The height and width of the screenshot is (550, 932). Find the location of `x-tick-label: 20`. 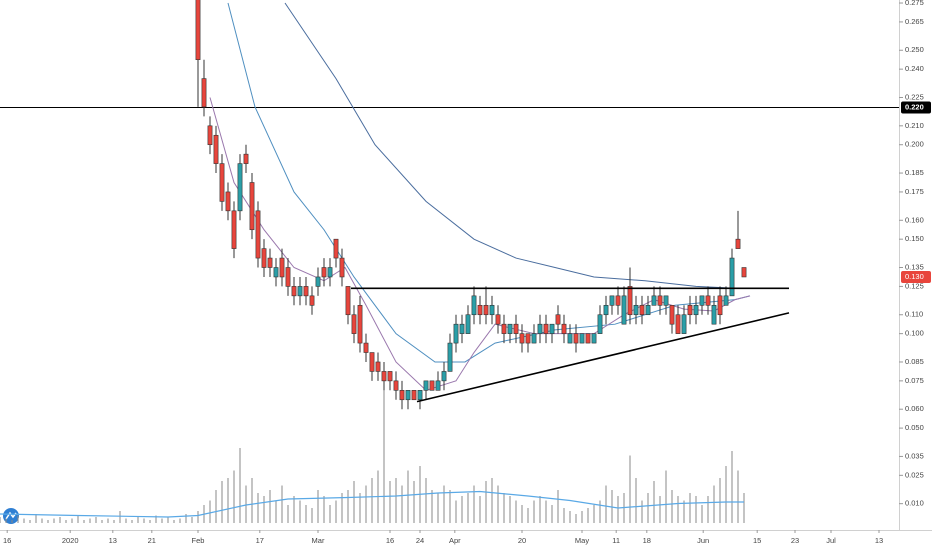

x-tick-label: 20 is located at coordinates (522, 540).